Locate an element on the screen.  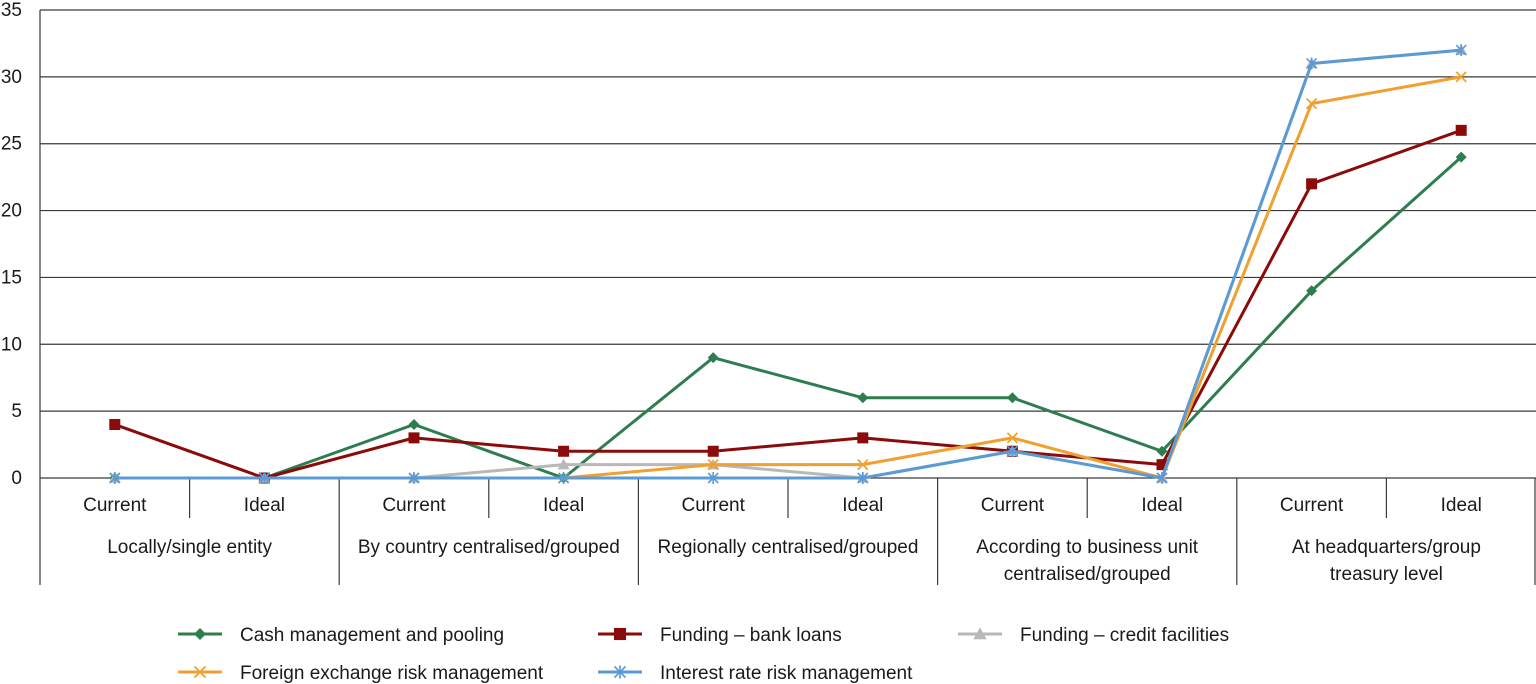
x-group-label: Locally/single entity is located at coordinates (189, 547).